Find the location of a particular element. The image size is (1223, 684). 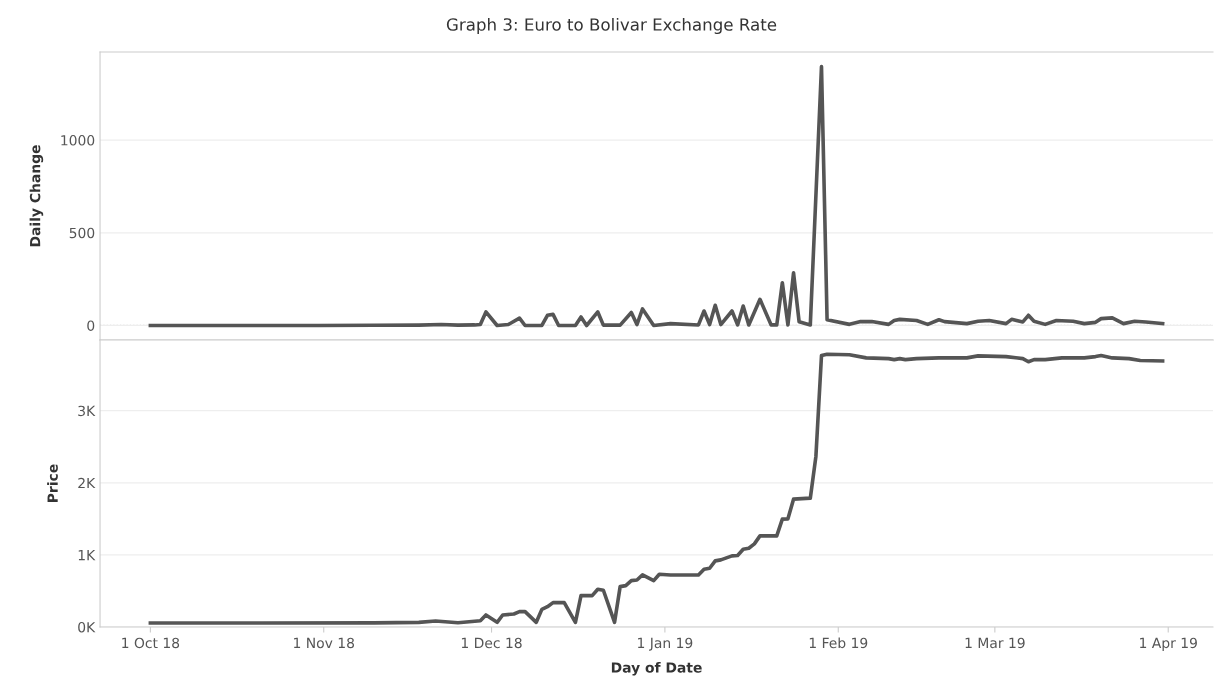

x-tick-label: 1 Mar 19 is located at coordinates (995, 643).